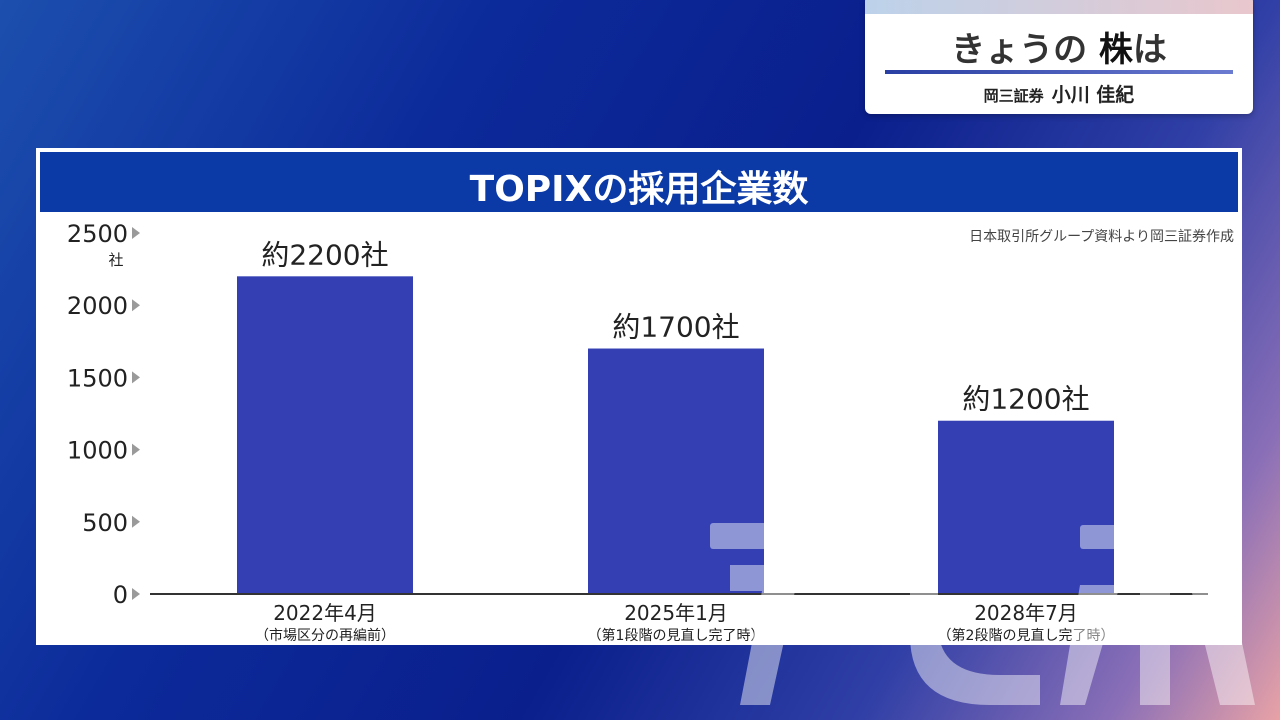  I want to click on bar-value-label: 約1200社, so click(1025, 399).